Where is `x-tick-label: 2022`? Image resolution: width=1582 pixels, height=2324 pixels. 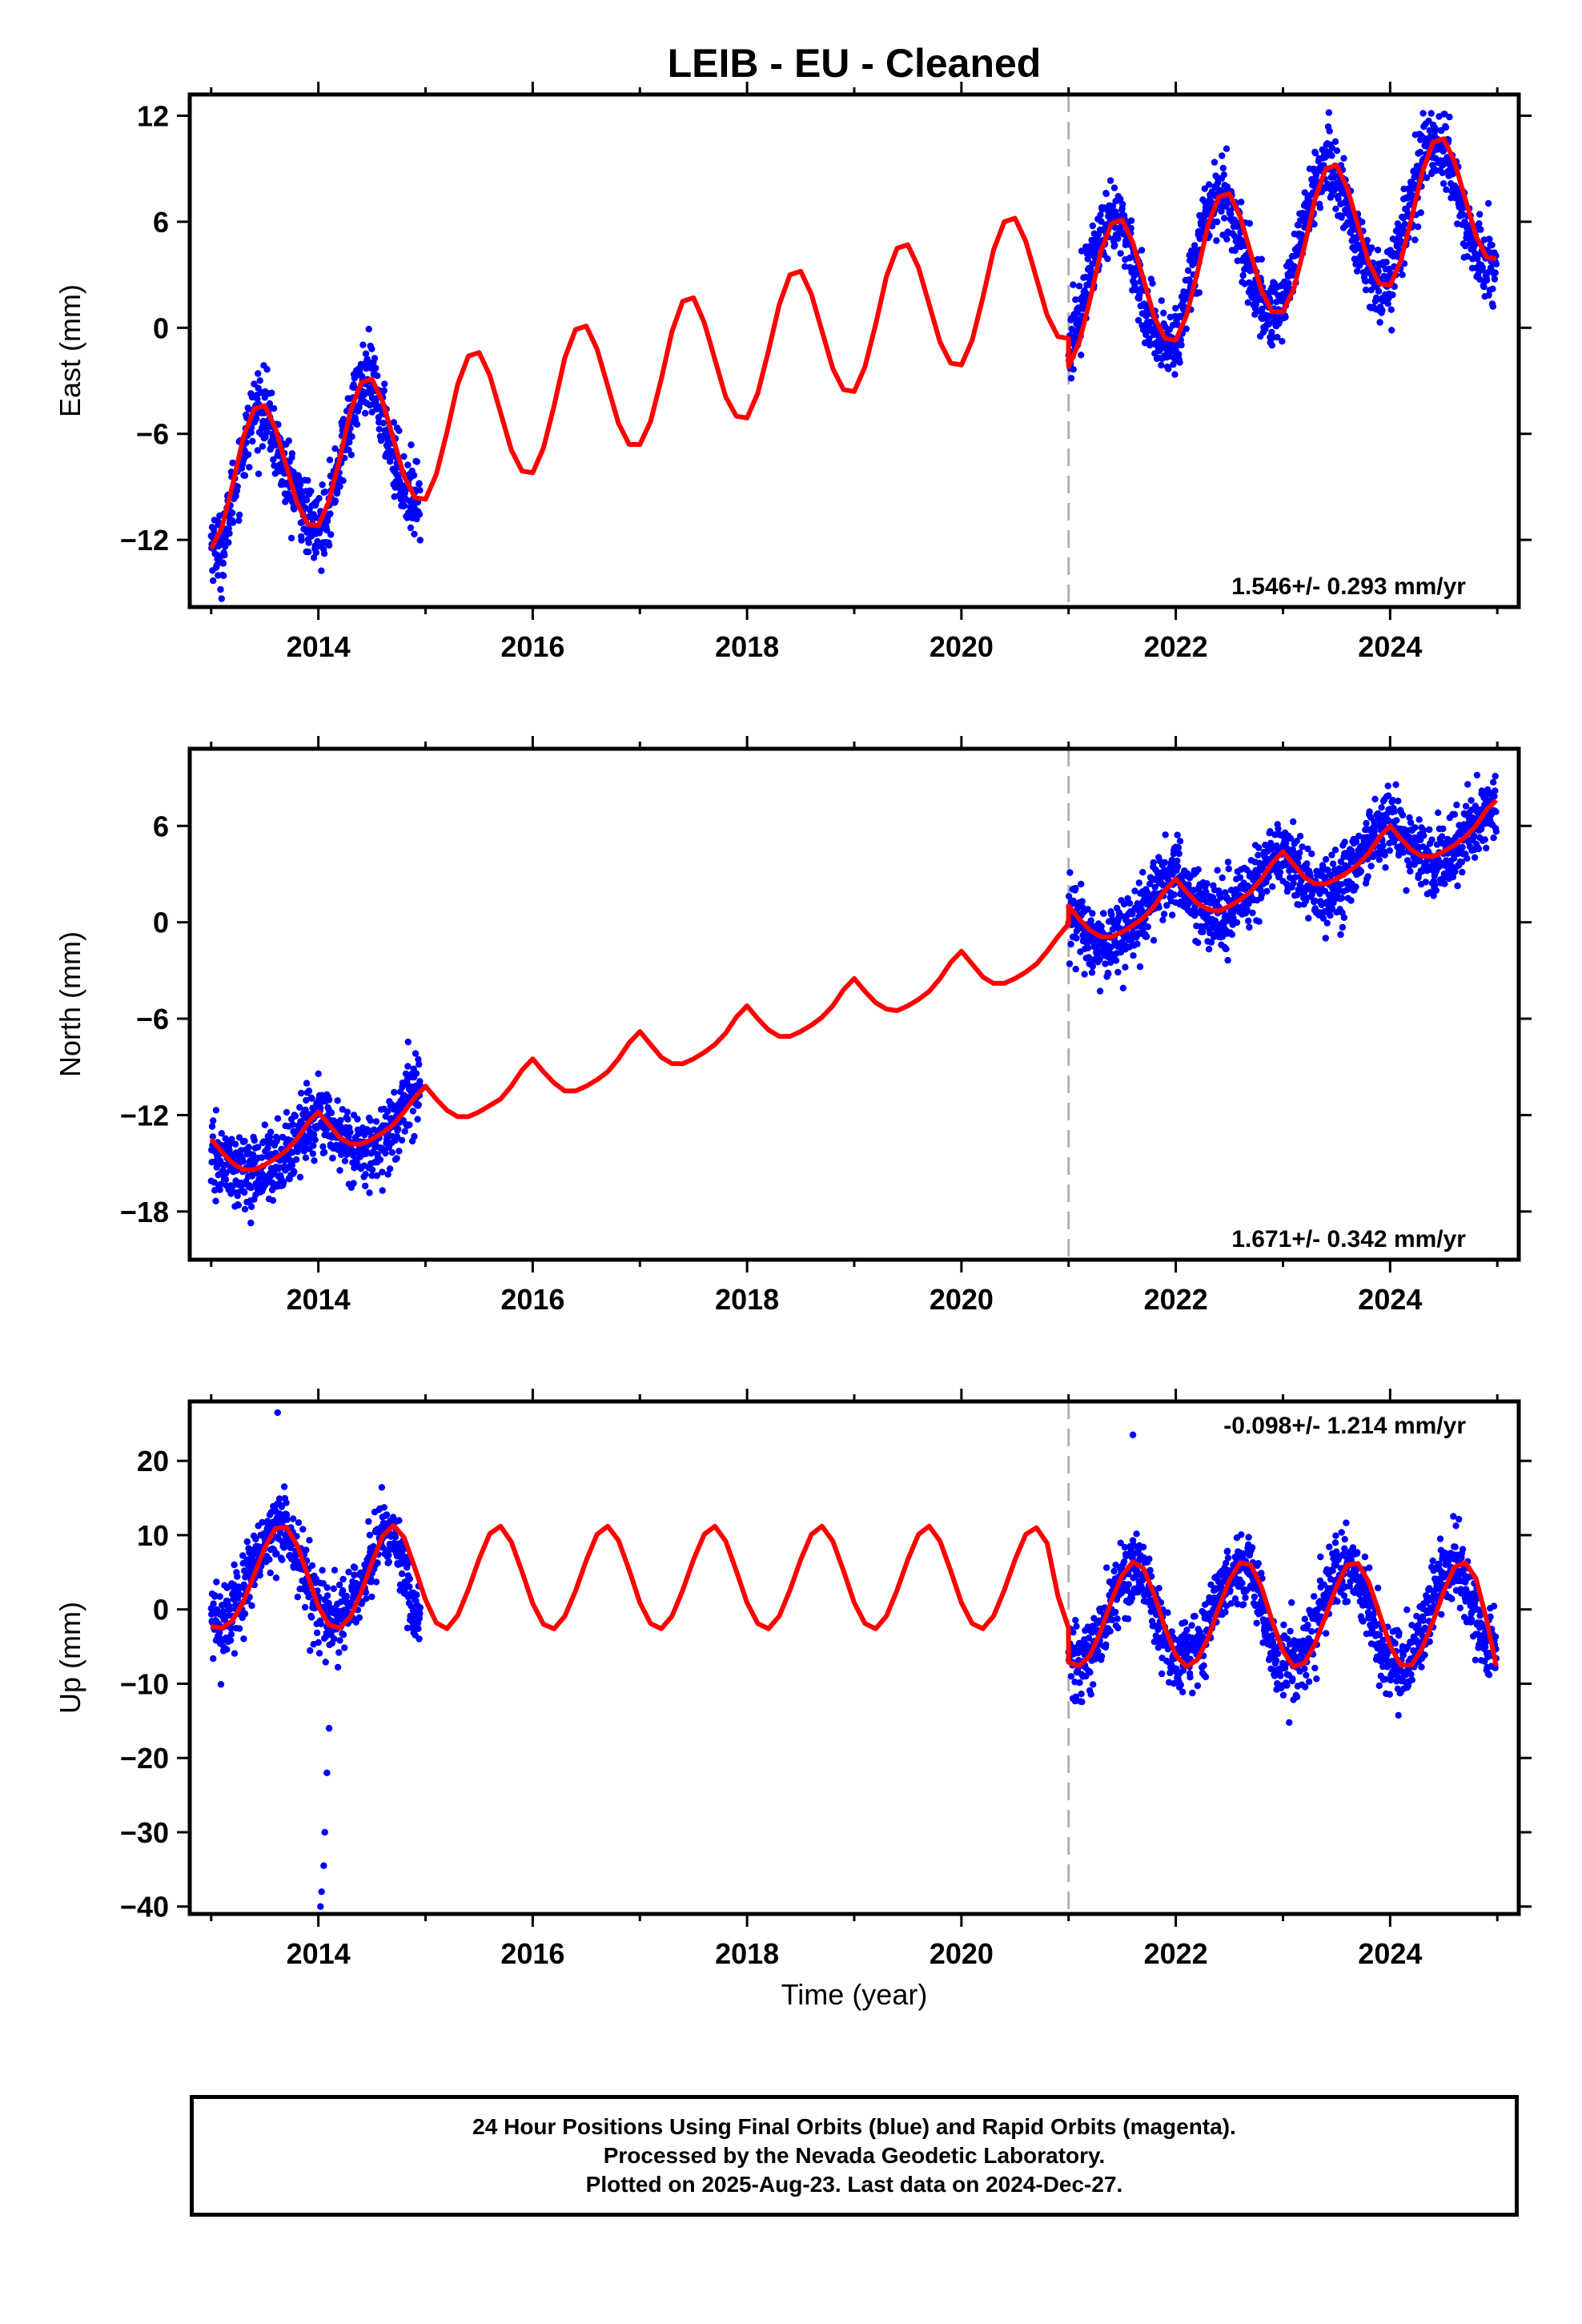
x-tick-label: 2022 is located at coordinates (1176, 646).